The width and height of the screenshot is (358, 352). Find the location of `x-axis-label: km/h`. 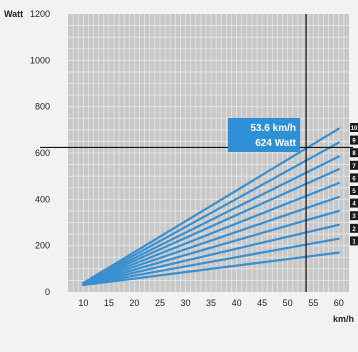

x-axis-label: km/h is located at coordinates (343, 319).